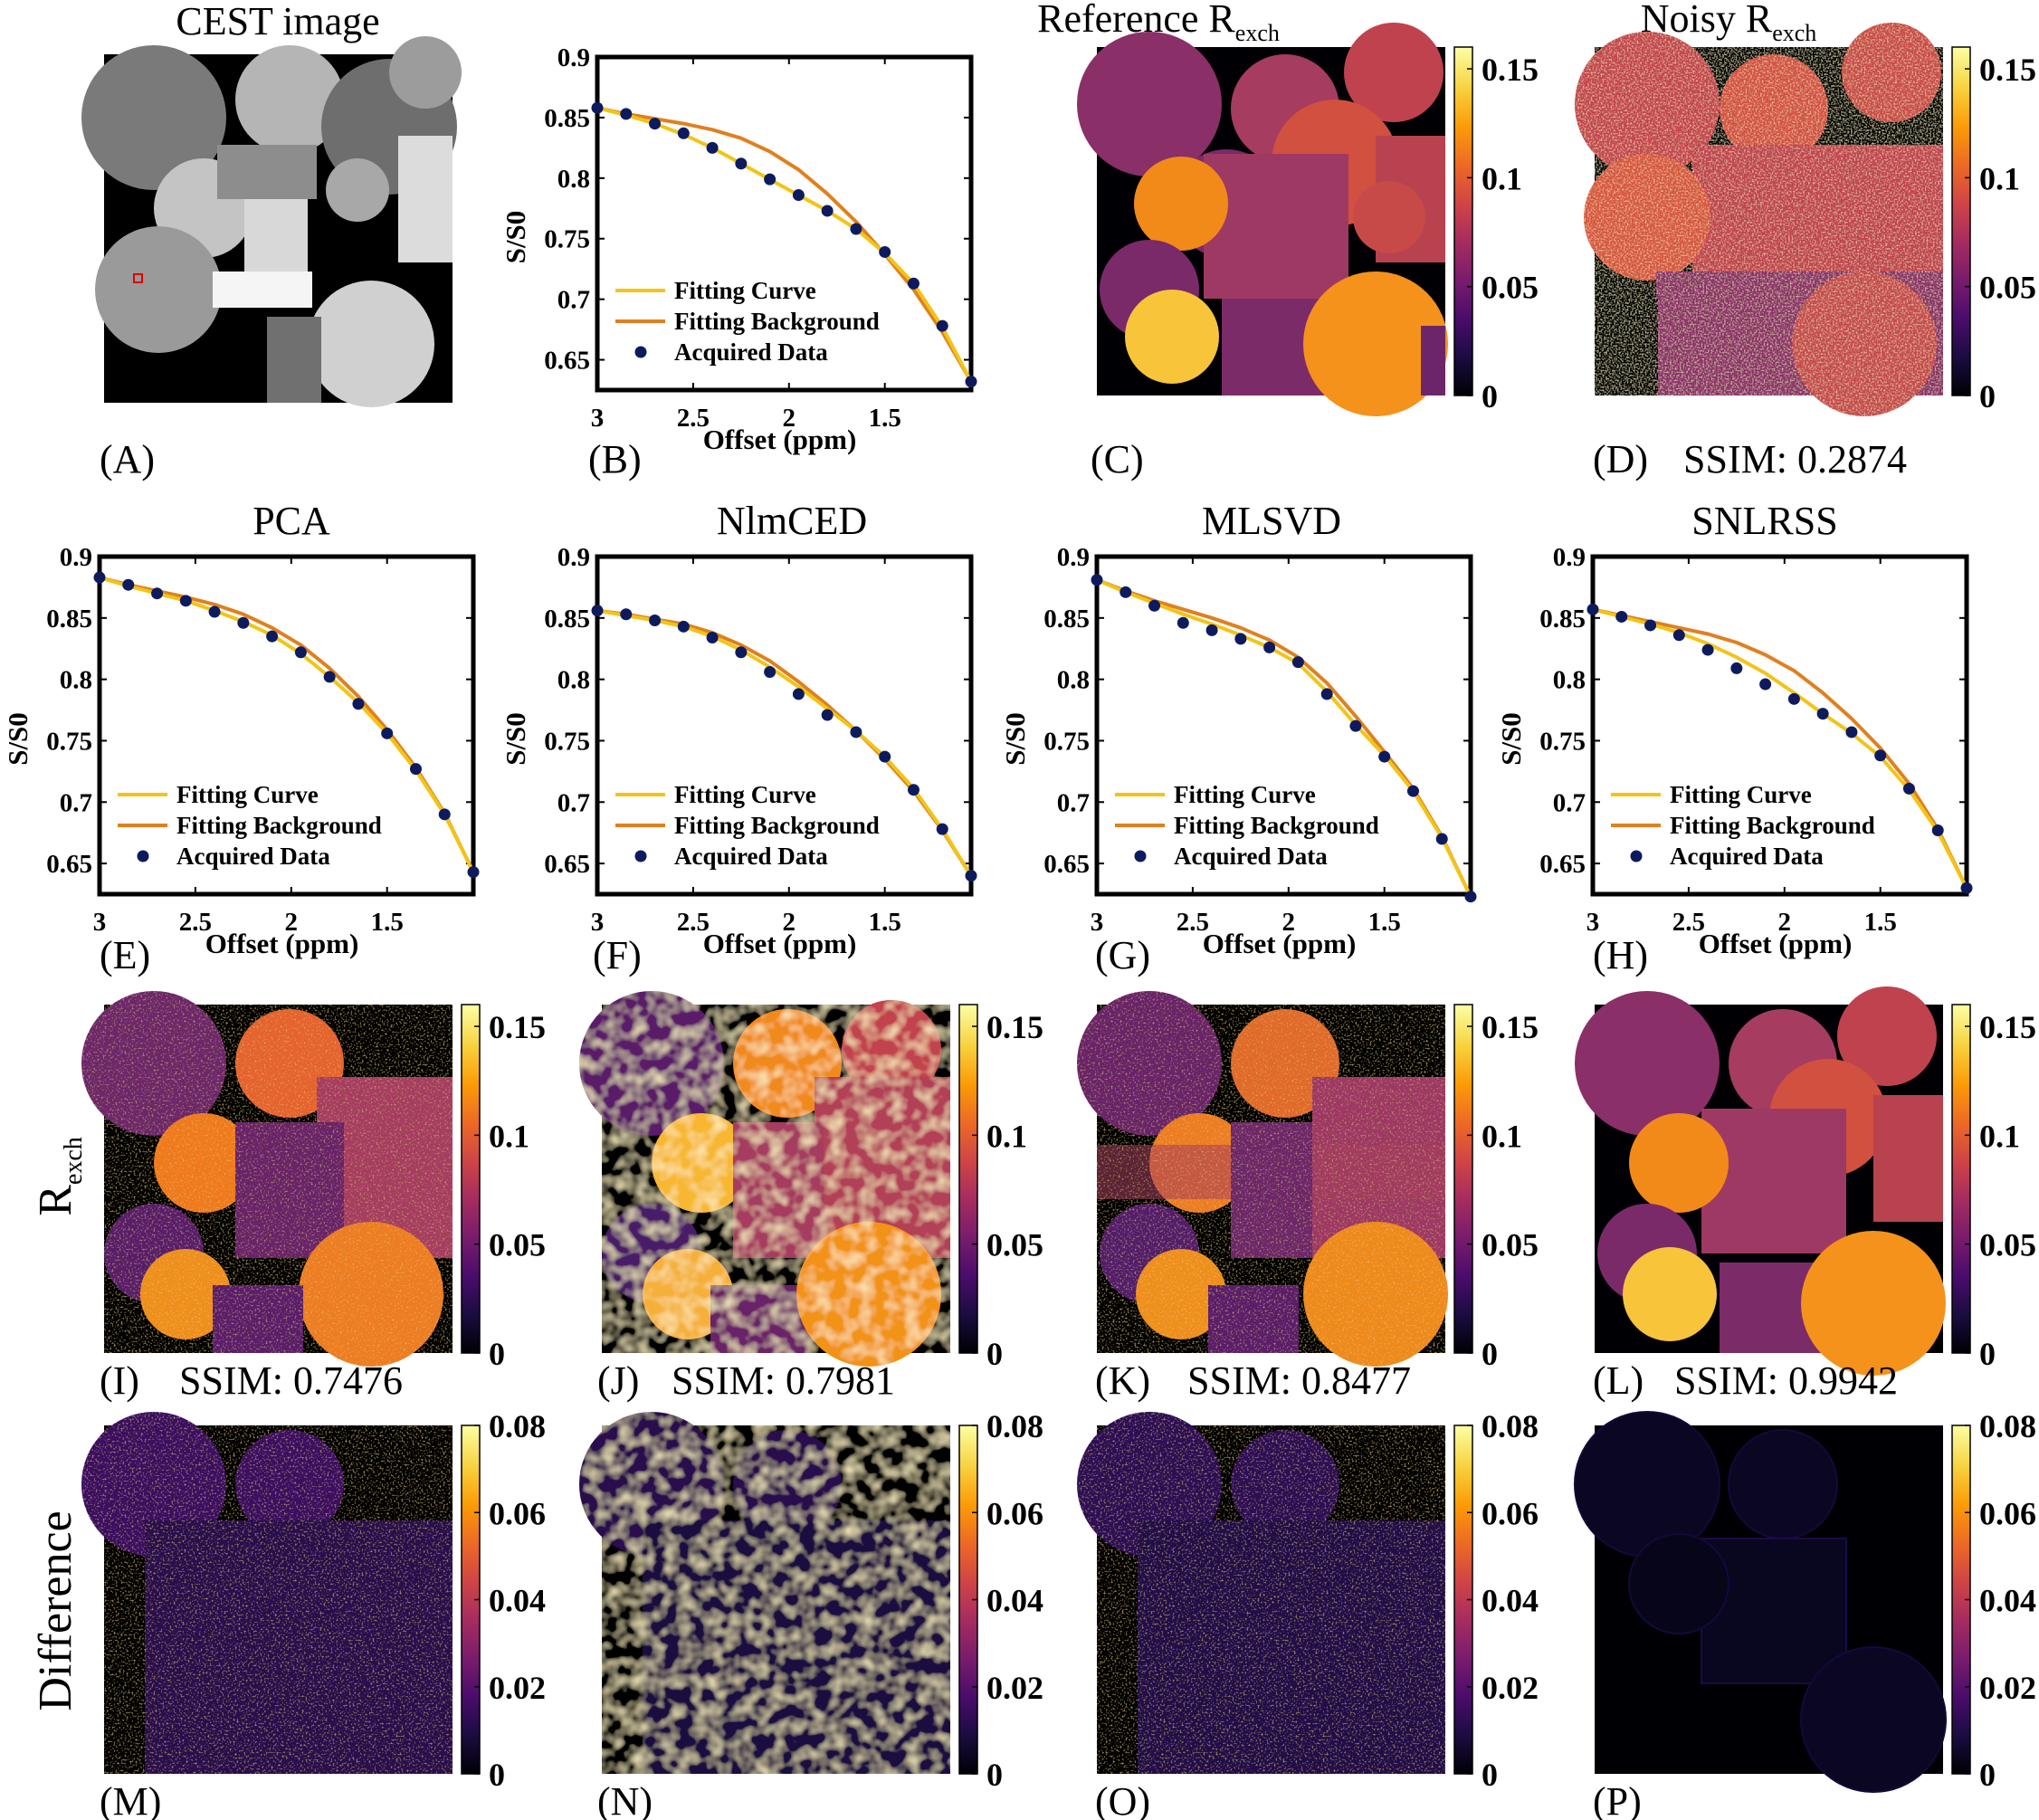  Describe the element at coordinates (1000, 1188) in the screenshot. I see `colorbar-j: 0.15 0.1 0.05 0` at that location.